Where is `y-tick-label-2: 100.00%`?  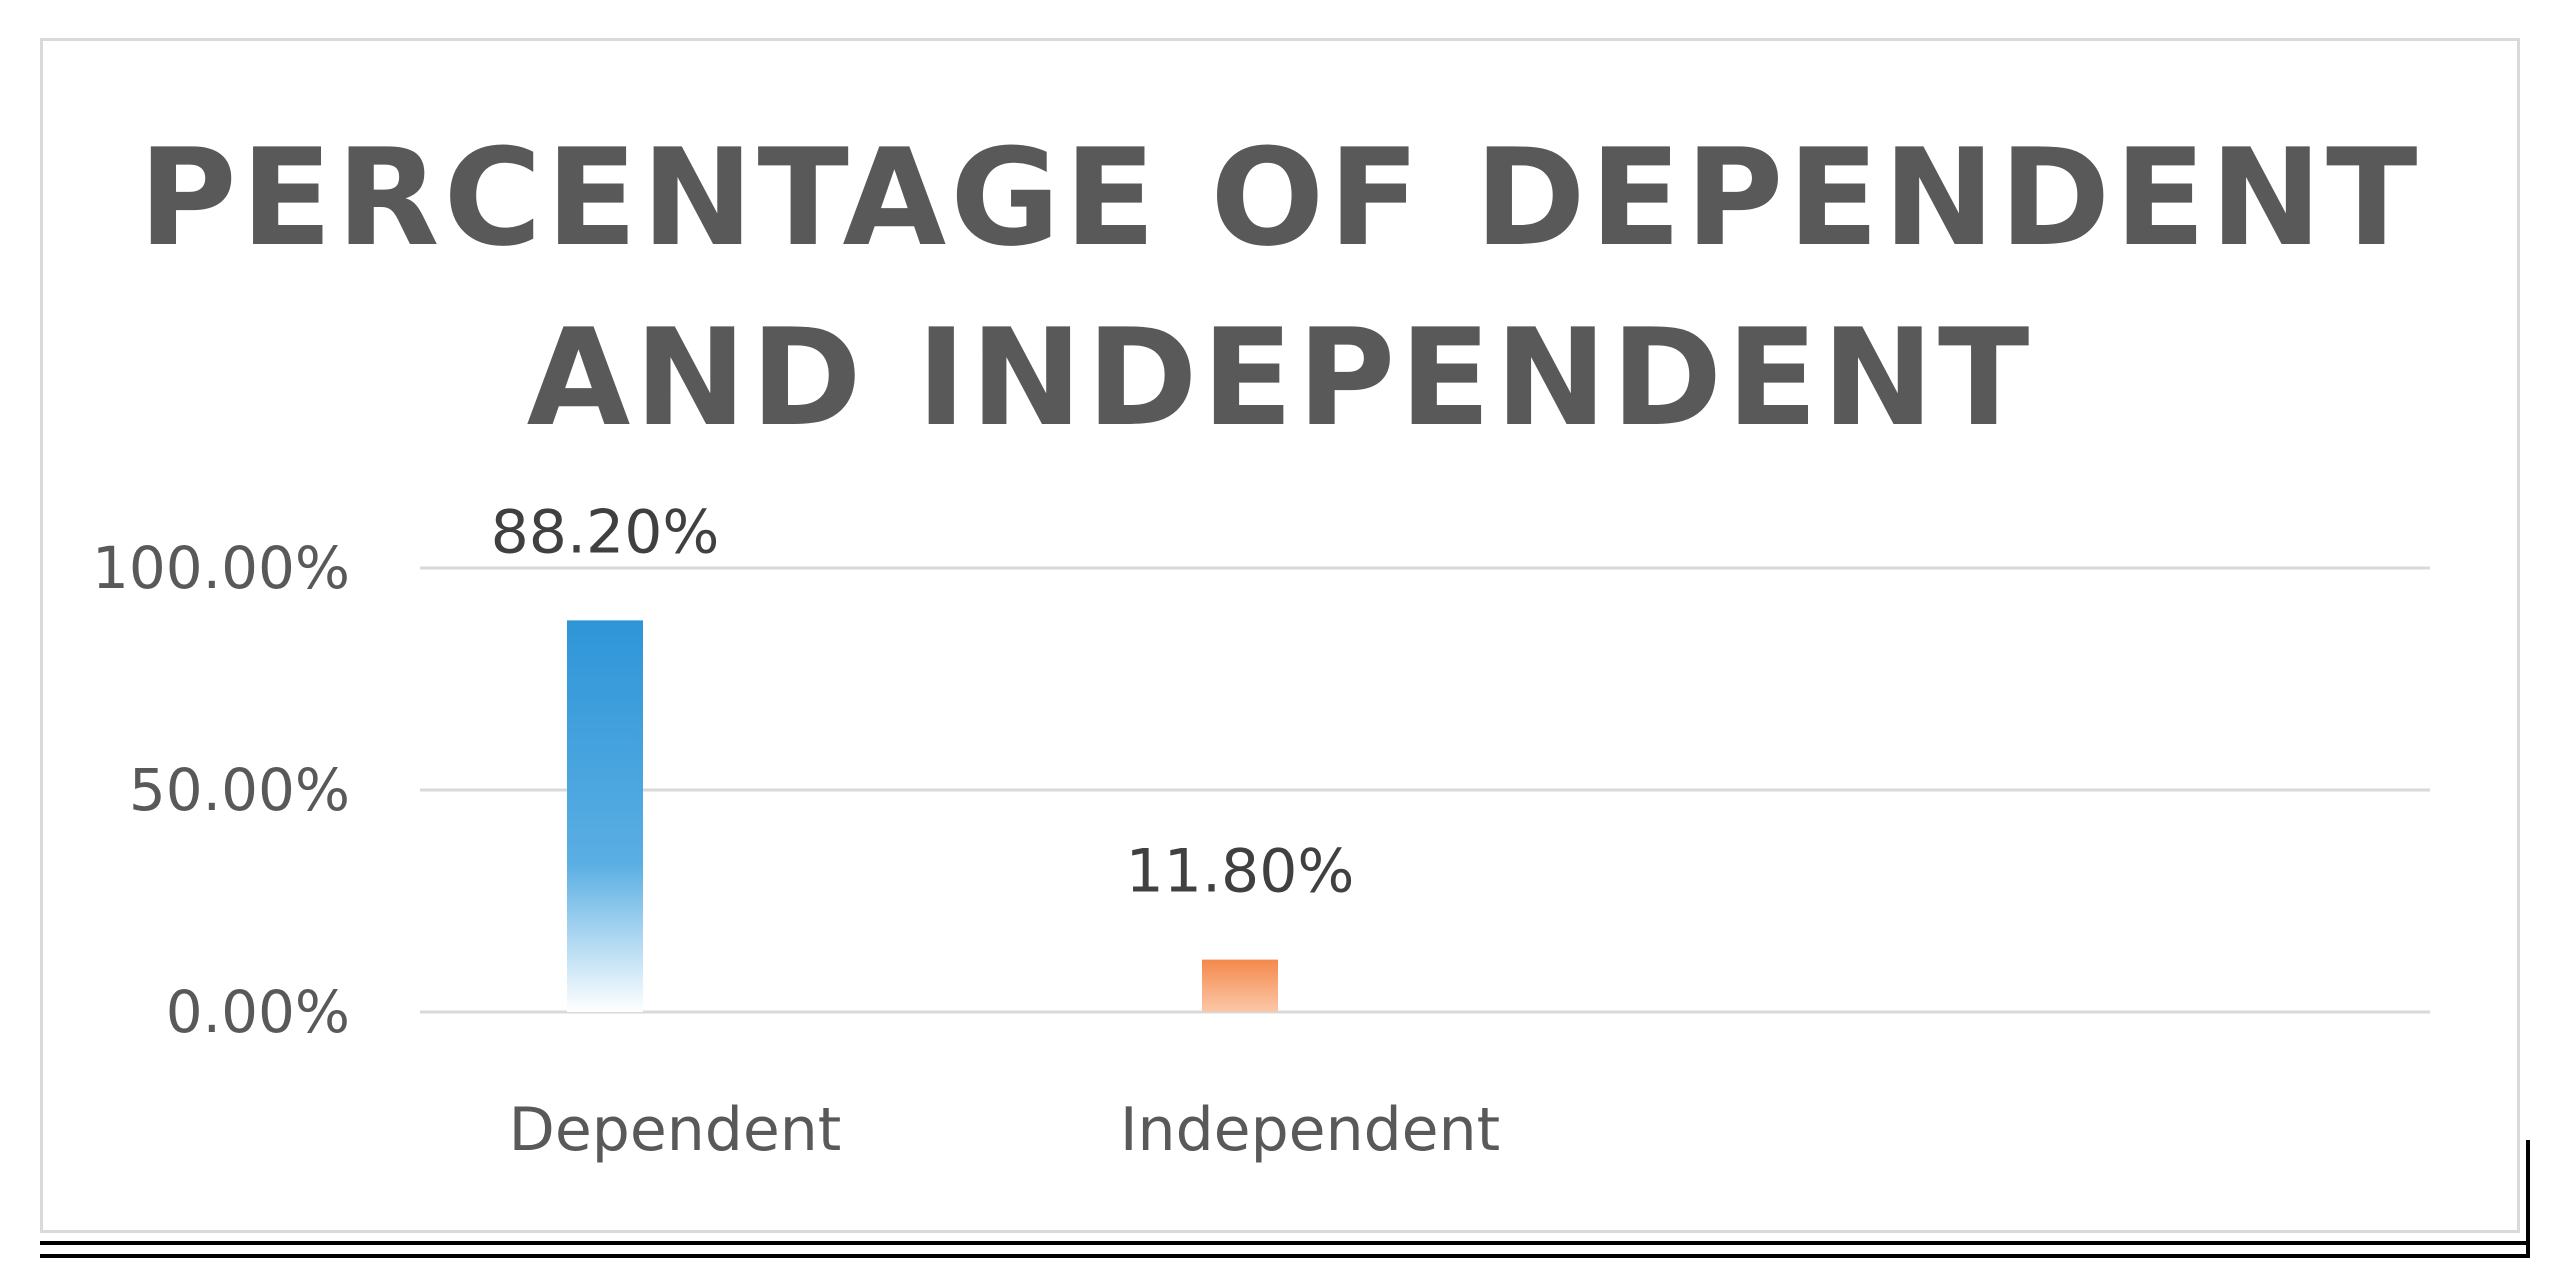
y-tick-label-2: 100.00% is located at coordinates (221, 568).